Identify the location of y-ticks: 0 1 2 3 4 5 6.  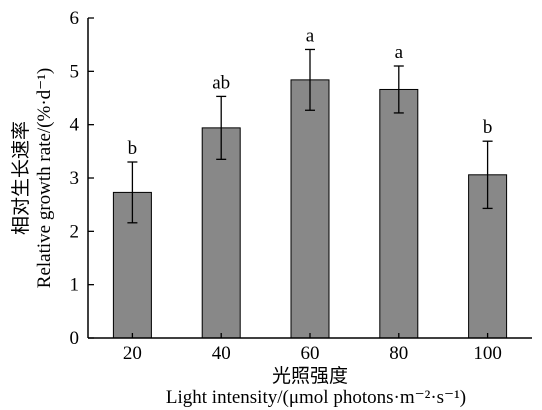
(82, 178).